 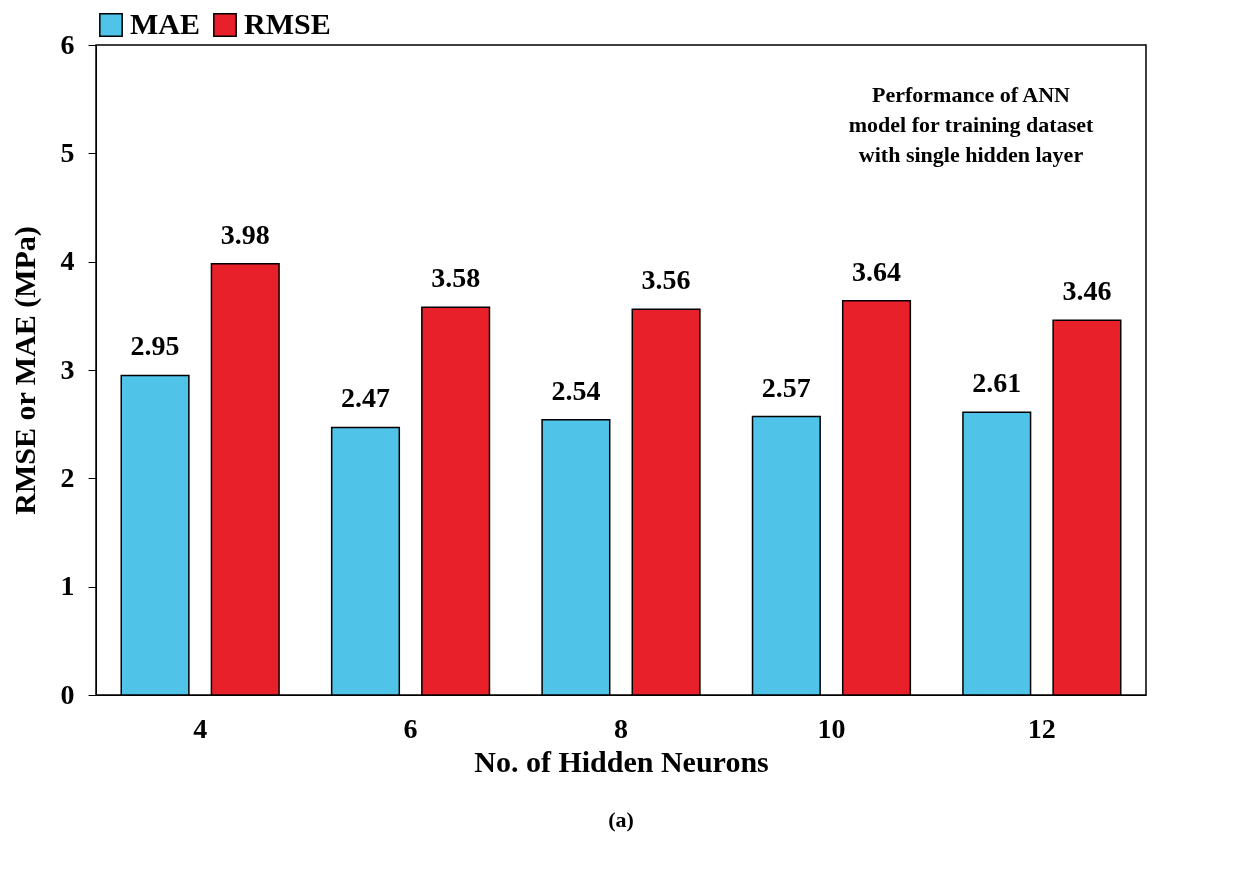 I want to click on y-axis-title: RMSE or MAE (MPa), so click(x=24, y=370).